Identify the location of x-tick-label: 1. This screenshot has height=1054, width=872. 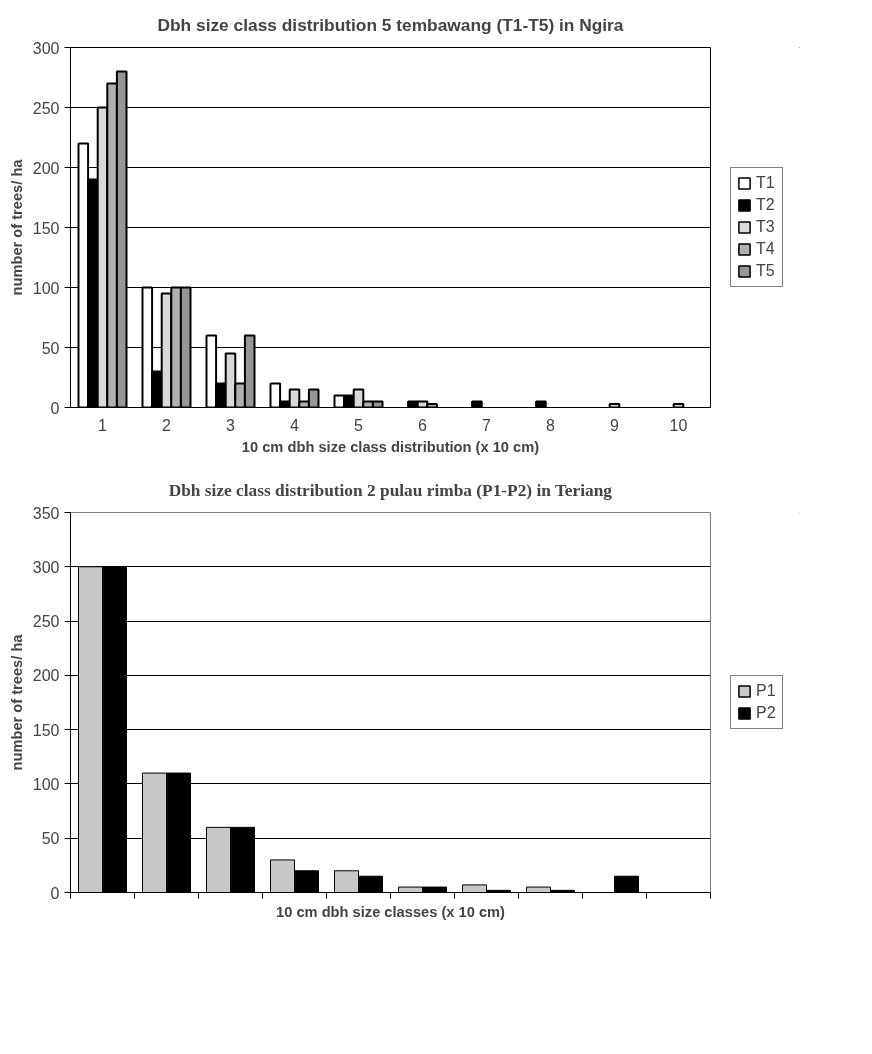
(103, 425).